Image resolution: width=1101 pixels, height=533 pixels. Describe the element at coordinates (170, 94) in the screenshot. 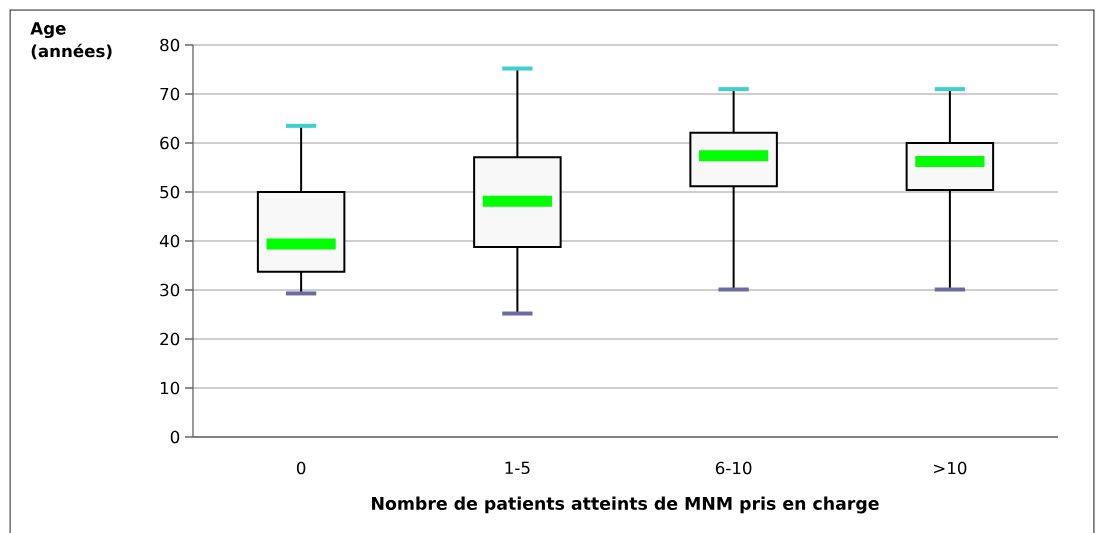

I see `y-tick-label: 70` at that location.